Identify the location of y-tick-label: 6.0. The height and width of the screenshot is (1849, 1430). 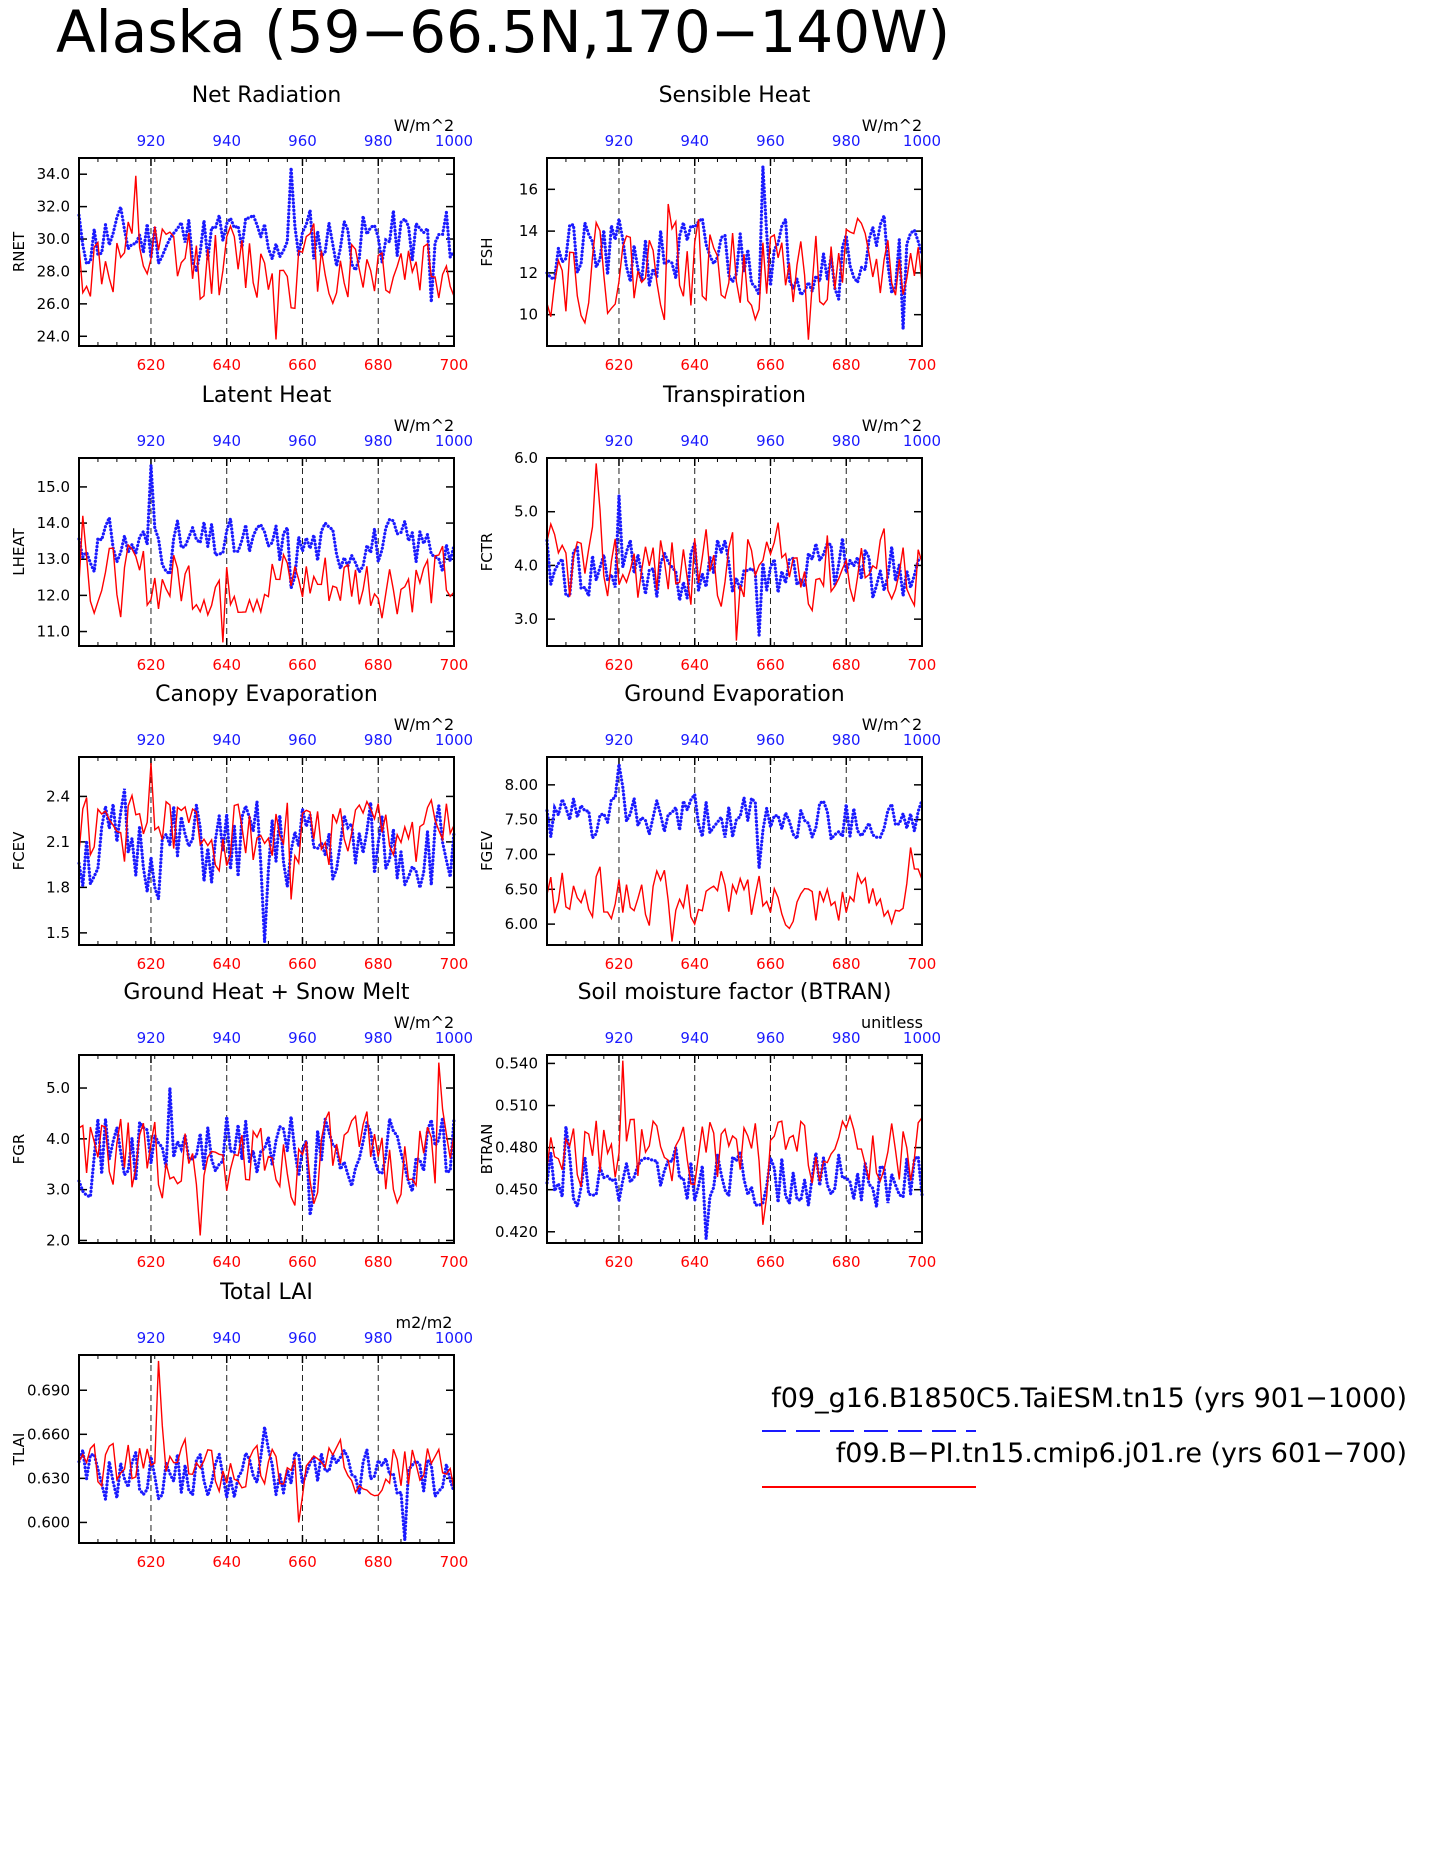
(526, 458).